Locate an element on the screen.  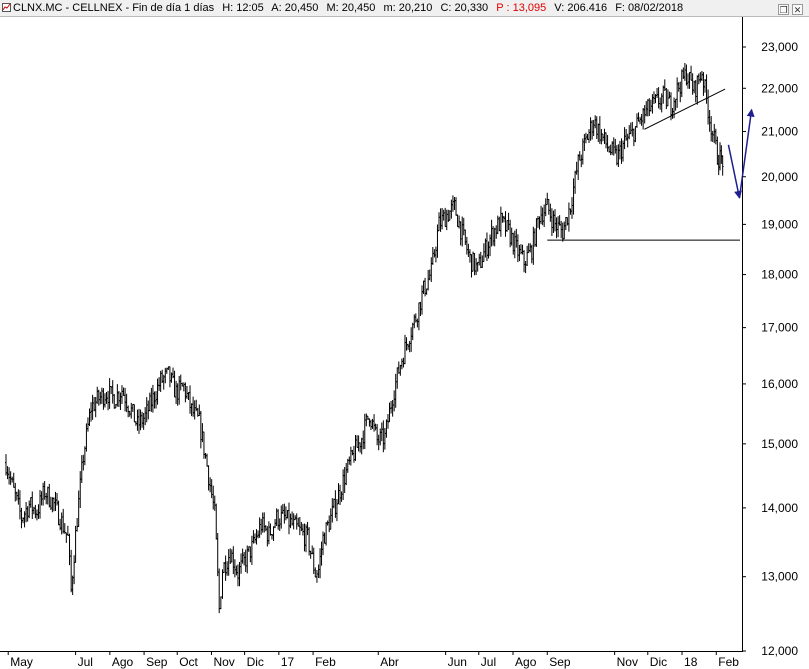
field-volume: V: 206.416 is located at coordinates (581, 8).